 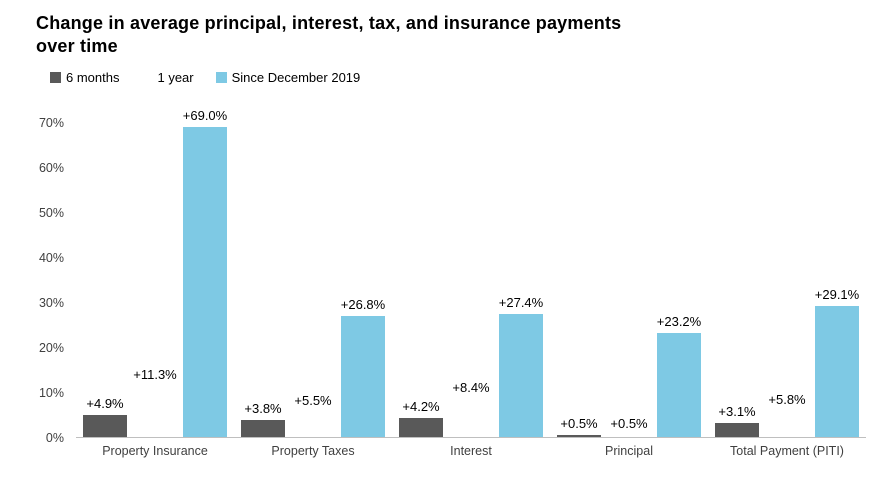 I want to click on bar-data-label: +3.8%, so click(x=263, y=408).